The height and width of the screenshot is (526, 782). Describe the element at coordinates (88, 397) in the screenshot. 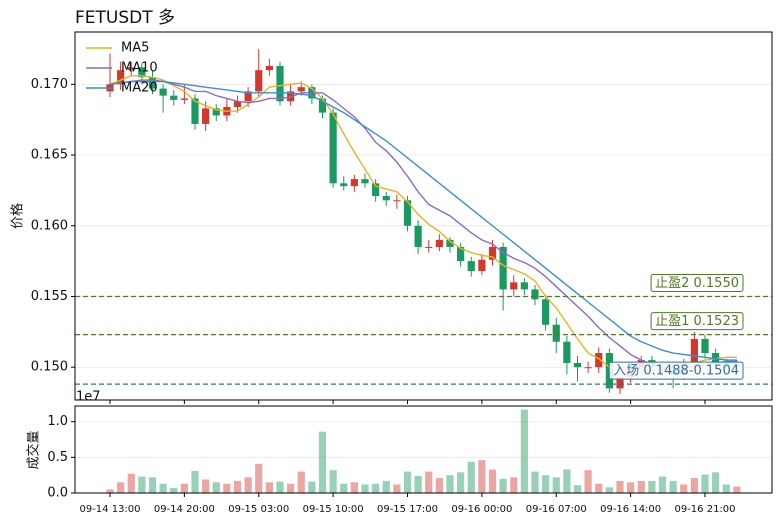

I see `offset-label: 1e7` at that location.